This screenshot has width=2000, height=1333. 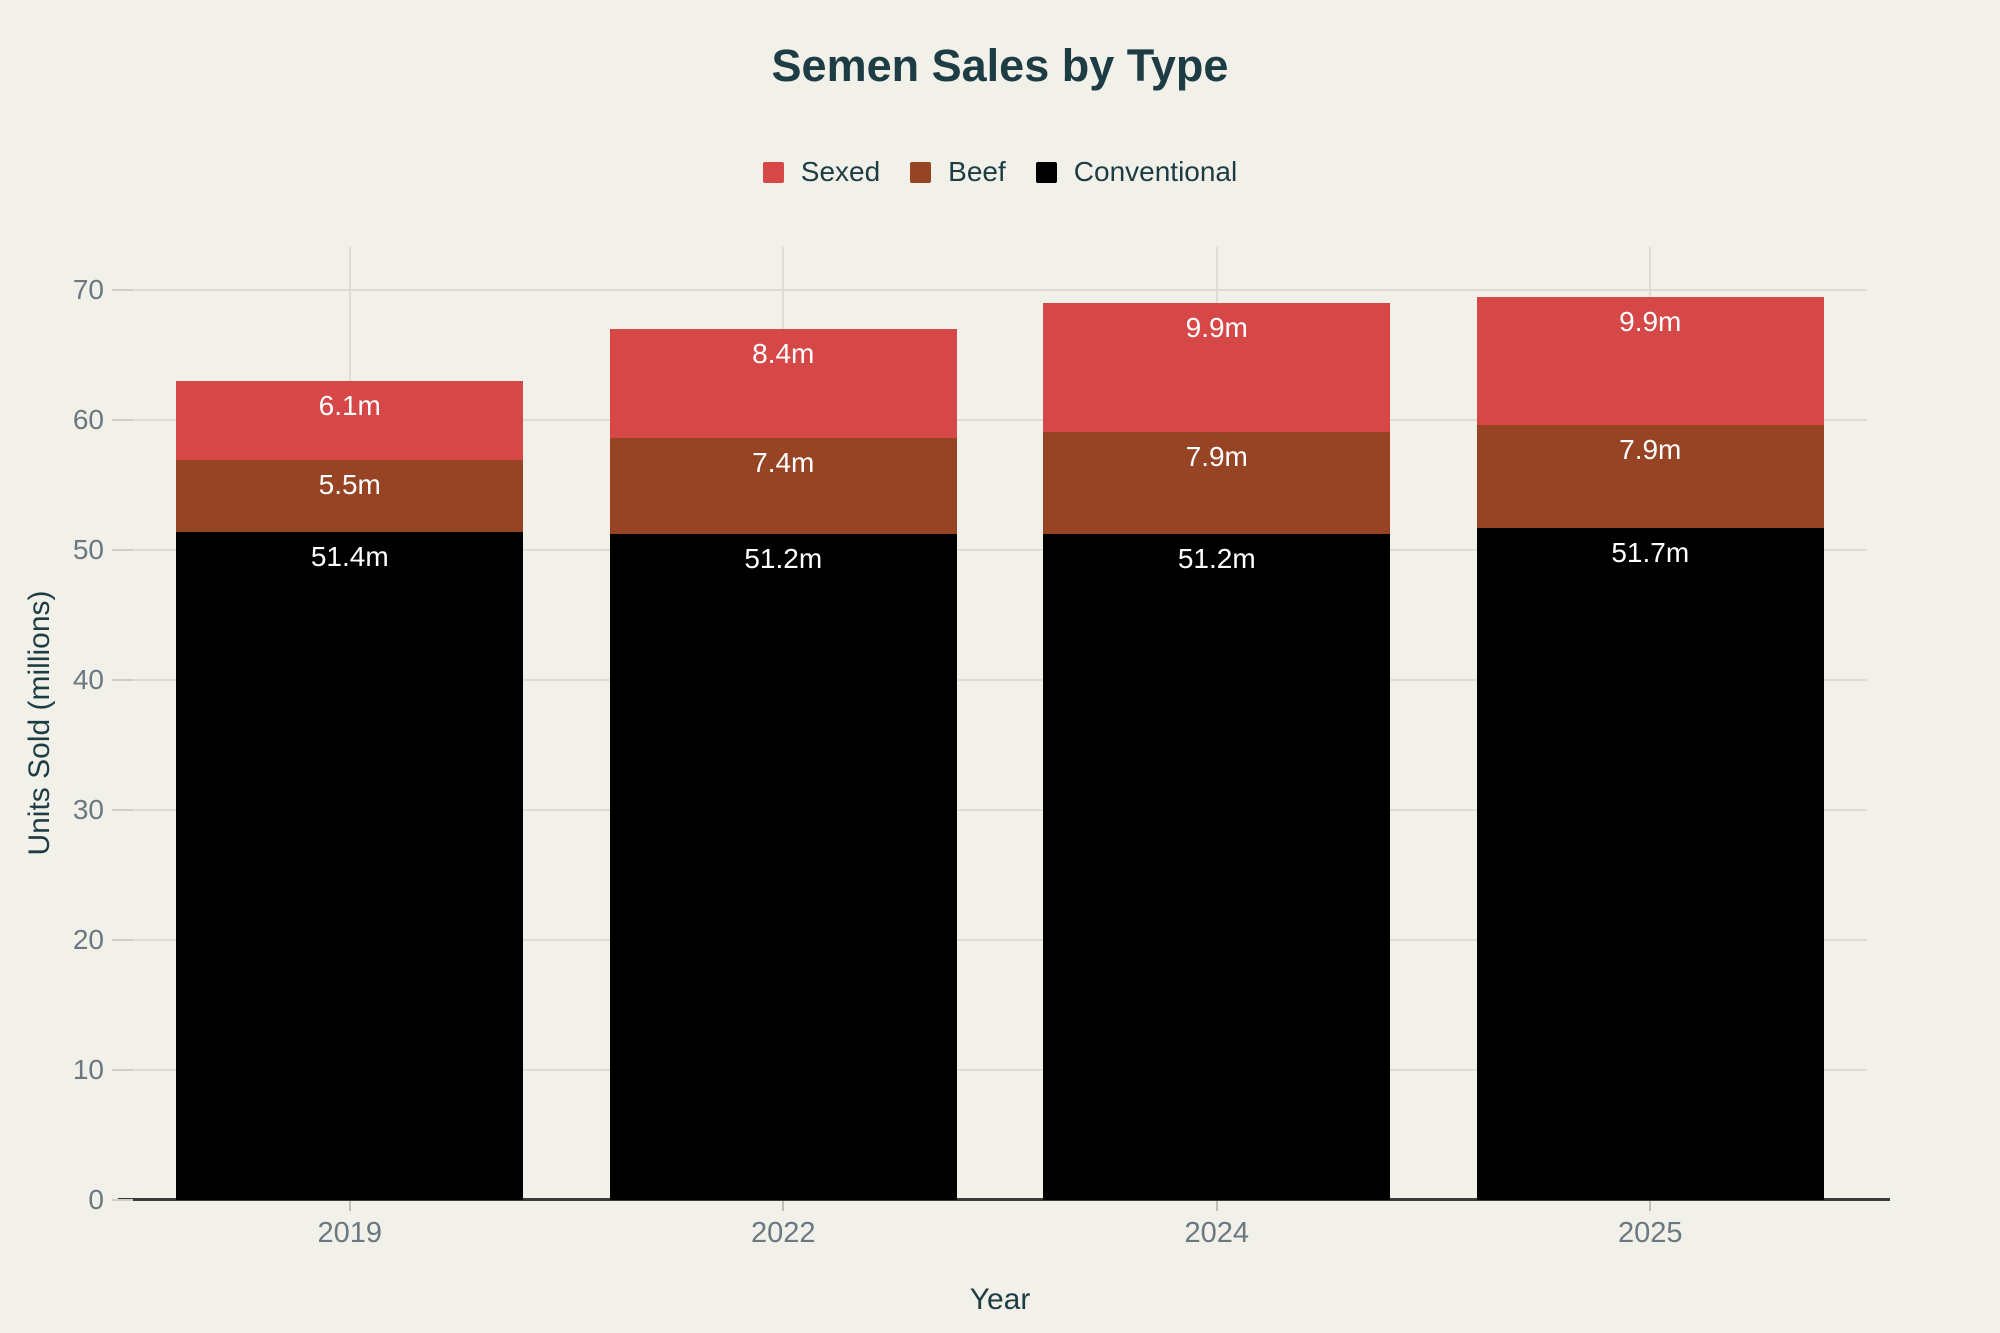 What do you see at coordinates (1650, 361) in the screenshot?
I see `bar-segment-sexed-2025: 9.9m` at bounding box center [1650, 361].